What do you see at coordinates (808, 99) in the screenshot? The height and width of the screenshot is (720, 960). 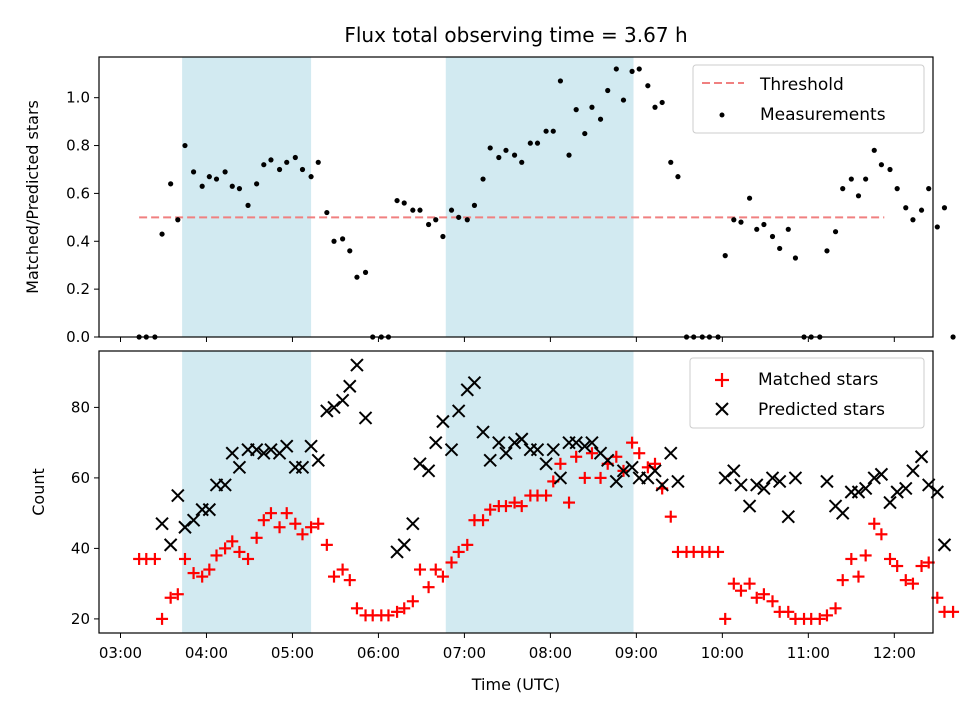 I see `ratio-legend-box` at bounding box center [808, 99].